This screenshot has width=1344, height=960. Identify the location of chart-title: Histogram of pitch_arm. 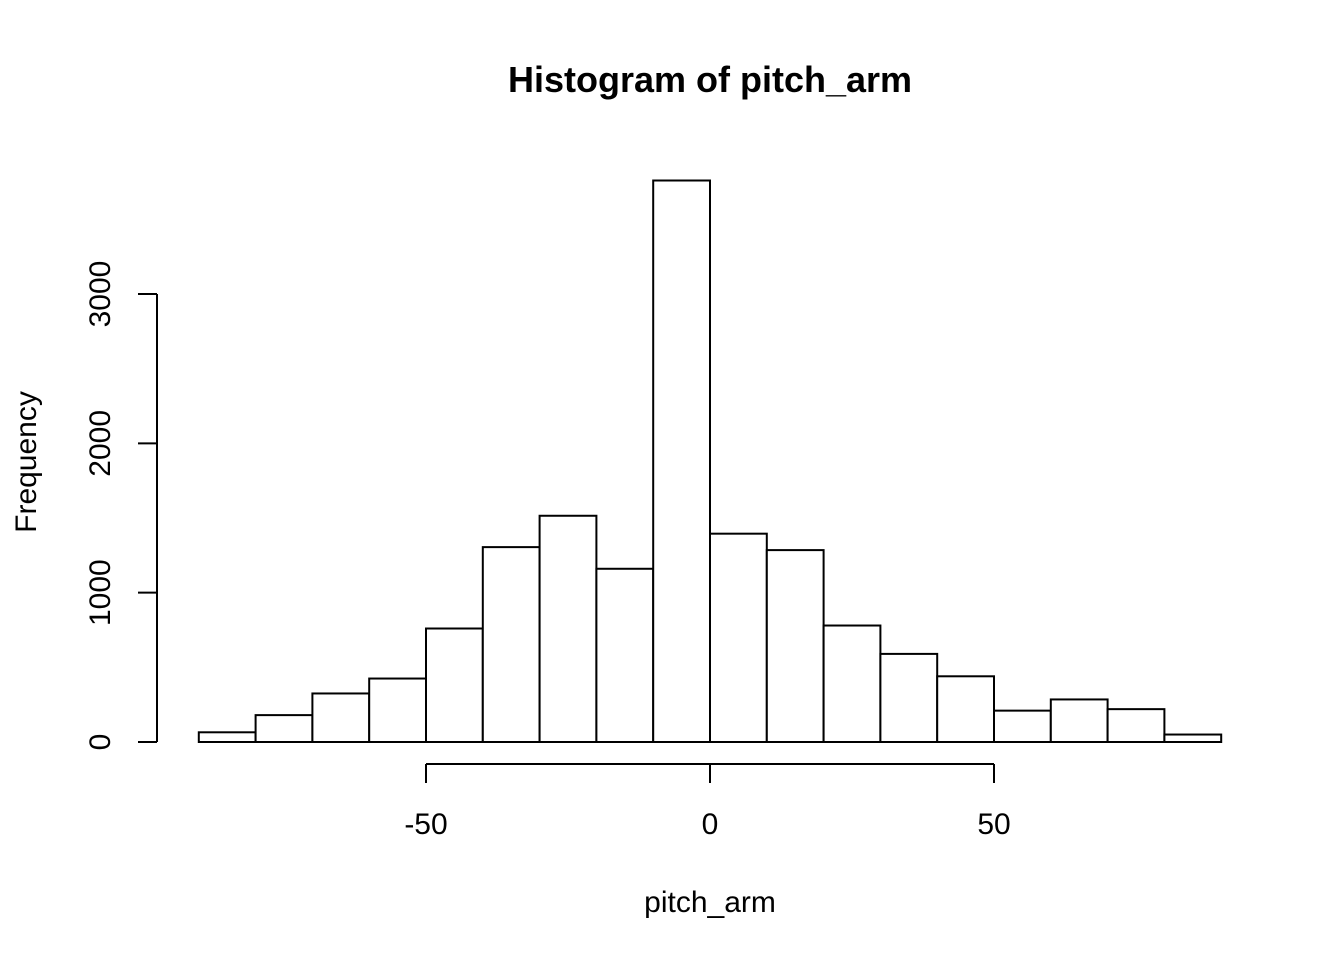
(710, 79).